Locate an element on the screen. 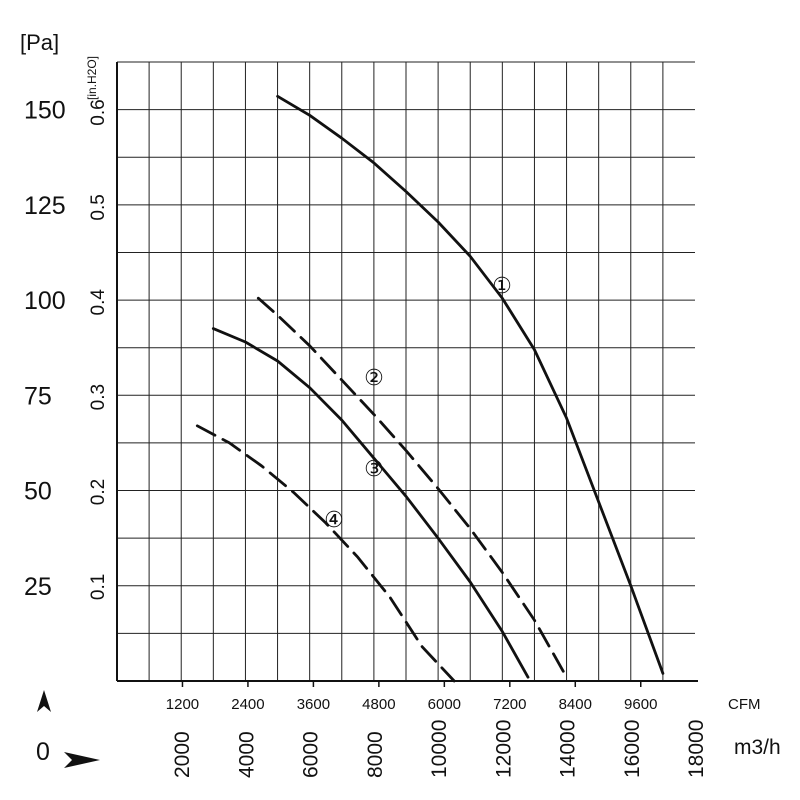 Image resolution: width=800 pixels, height=800 pixels. inh2o-tick-label: 0.5 is located at coordinates (98, 207).